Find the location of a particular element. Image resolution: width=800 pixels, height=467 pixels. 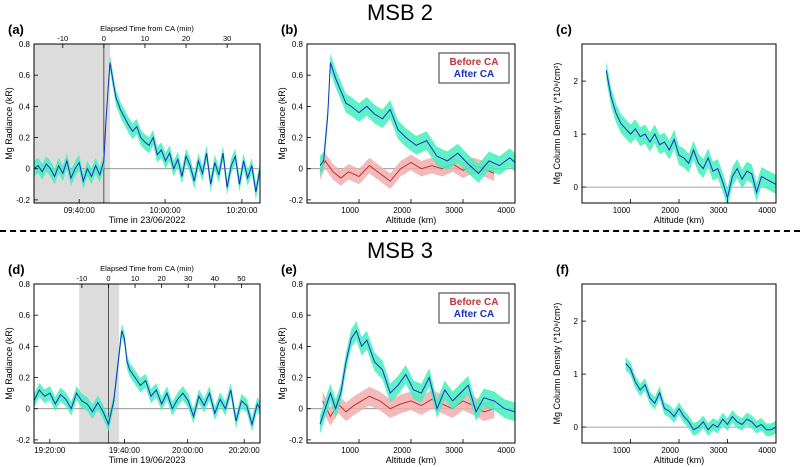

row-title-msb3: MSB 3 is located at coordinates (400, 250).